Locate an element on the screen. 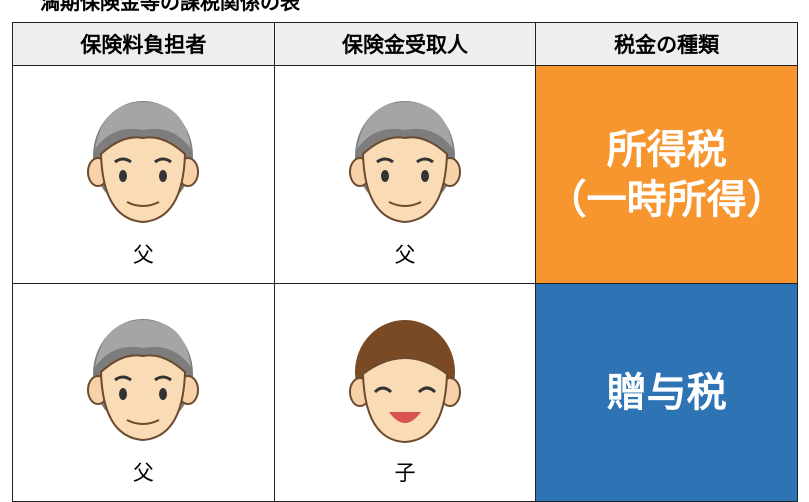  column-header: 保険金受取人 is located at coordinates (405, 44).